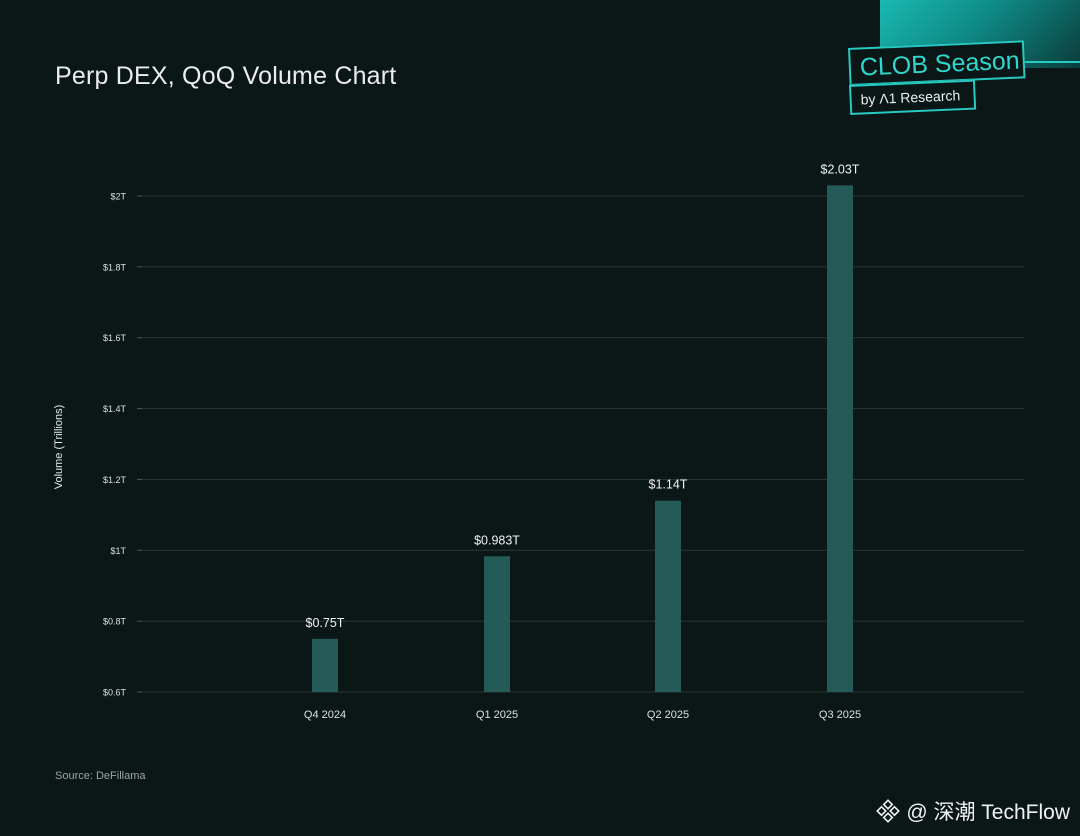 This screenshot has height=836, width=1080. What do you see at coordinates (668, 715) in the screenshot?
I see `x-tick-label: Q2 2025` at bounding box center [668, 715].